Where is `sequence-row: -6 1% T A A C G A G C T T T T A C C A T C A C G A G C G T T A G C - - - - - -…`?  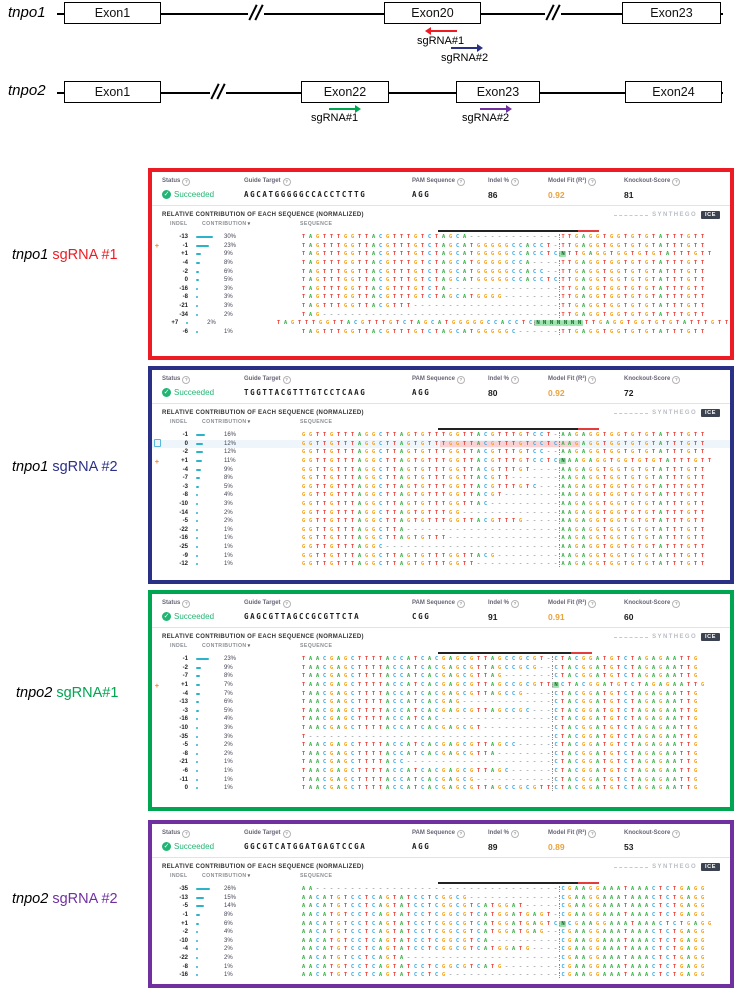
sequence-row: -6 1% T A A C G A G C T T T T A C C A T C A C G A G C G T T A G C - - - - - -… is located at coordinates (441, 771).